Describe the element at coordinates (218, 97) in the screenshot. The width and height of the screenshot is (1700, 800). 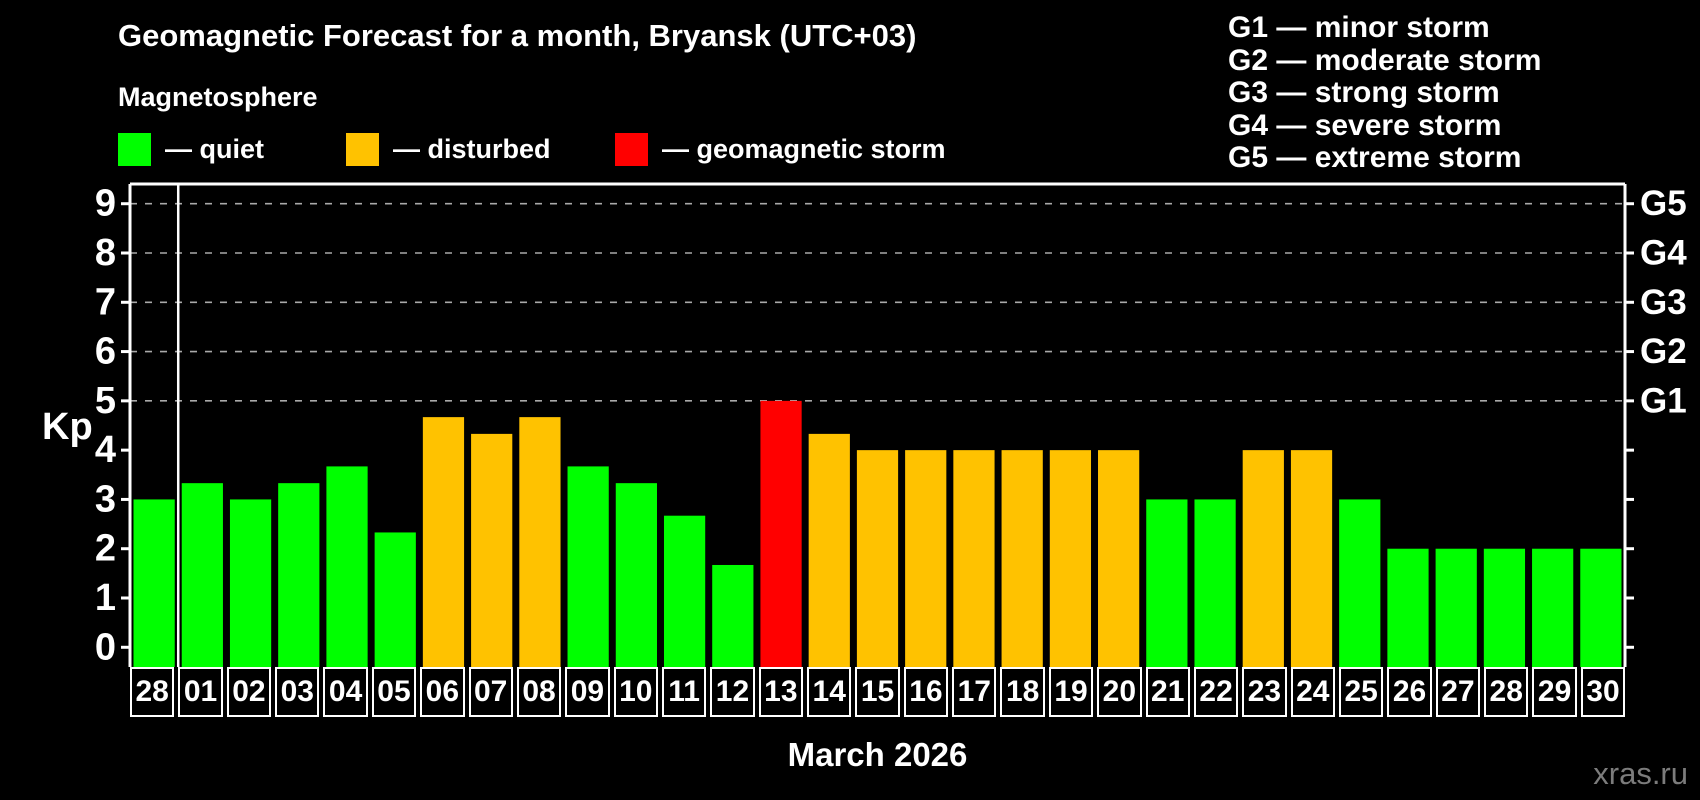
I see `magnetosphere-label: Magnetosphere` at that location.